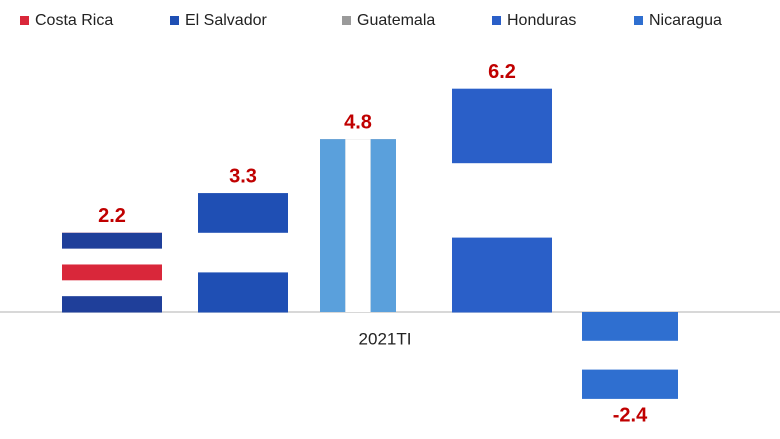  Describe the element at coordinates (112, 216) in the screenshot. I see `value-label: 2.2` at that location.